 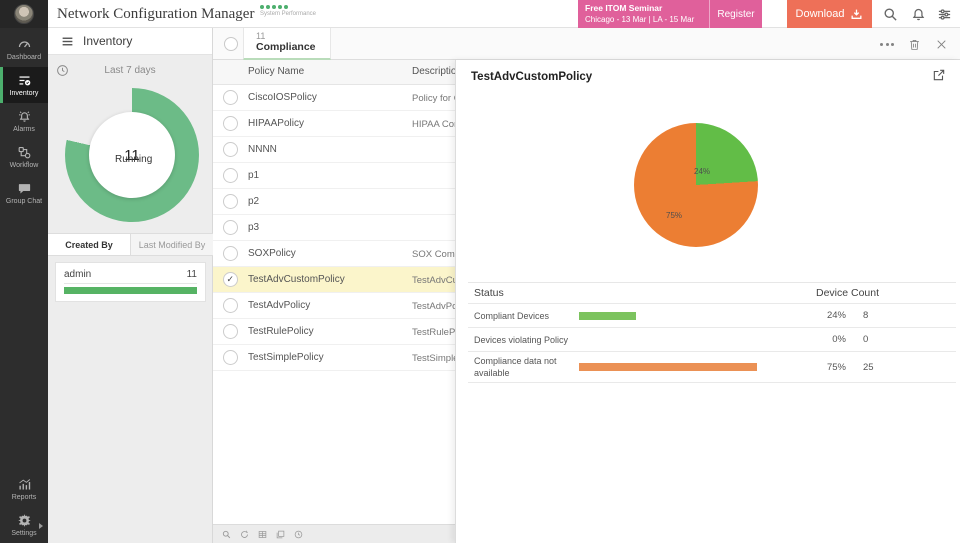 What do you see at coordinates (276, 71) in the screenshot?
I see `column-policy-name: Policy Name` at bounding box center [276, 71].